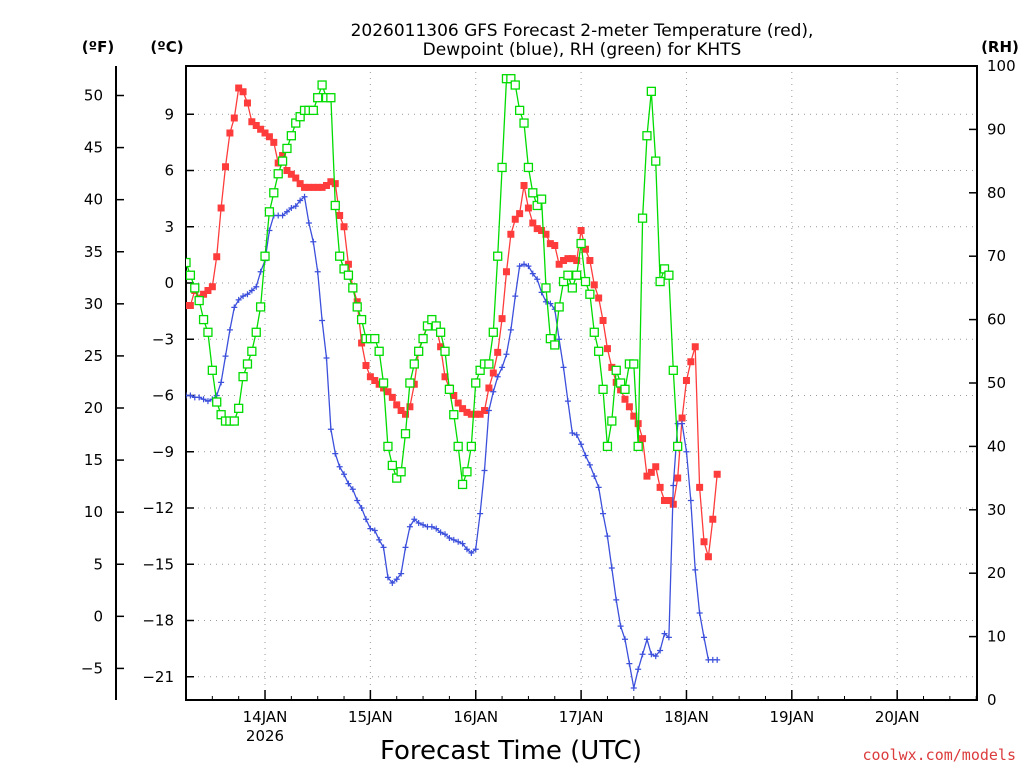  I want to click on fahrenheit-tick-label: 35, so click(93, 252).